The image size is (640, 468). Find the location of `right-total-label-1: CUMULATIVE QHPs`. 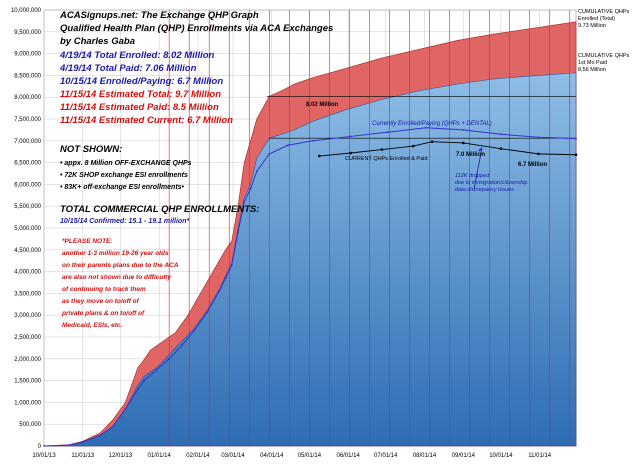

right-total-label-1: CUMULATIVE QHPs is located at coordinates (603, 12).